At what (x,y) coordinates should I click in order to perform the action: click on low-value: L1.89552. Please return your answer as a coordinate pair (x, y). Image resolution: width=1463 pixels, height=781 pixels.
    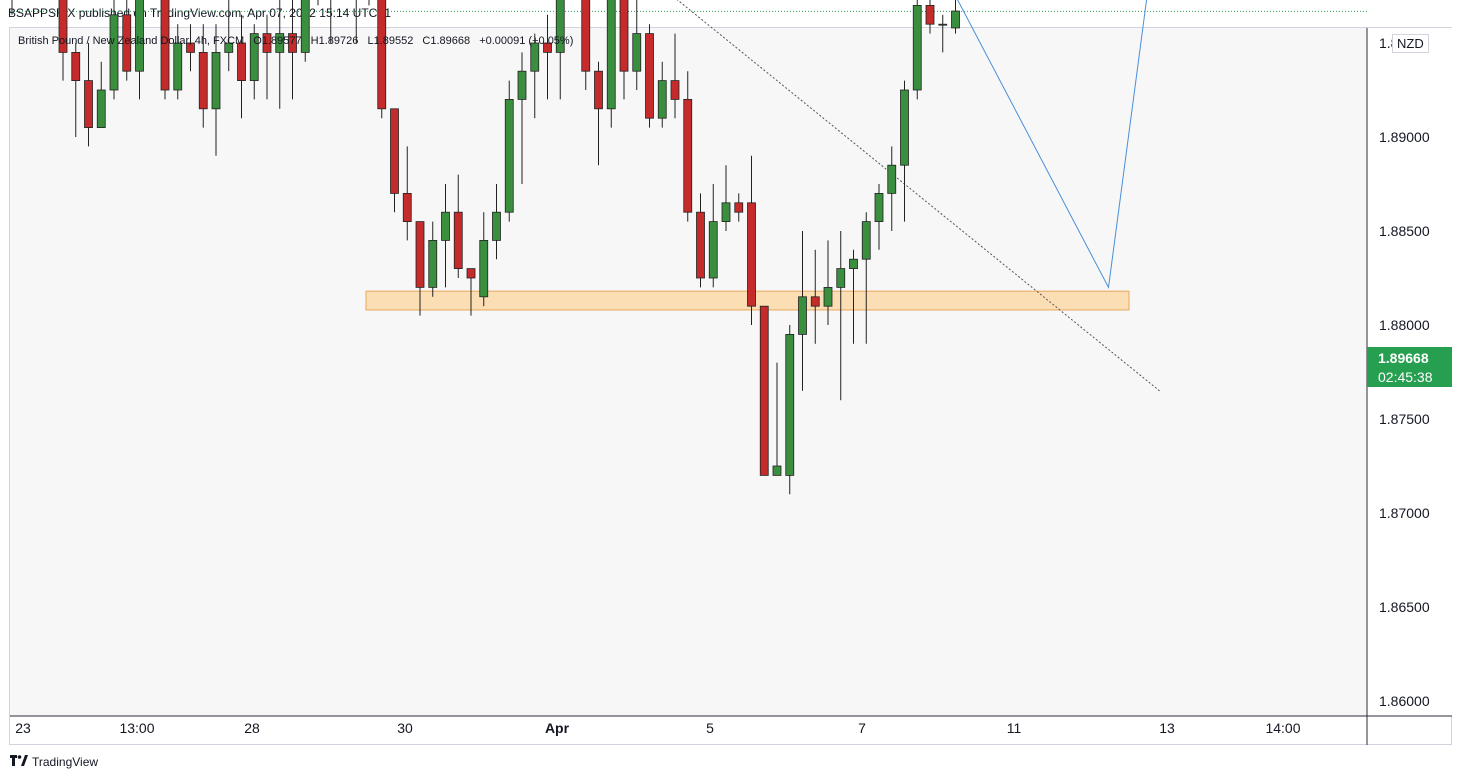
    Looking at the image, I should click on (390, 41).